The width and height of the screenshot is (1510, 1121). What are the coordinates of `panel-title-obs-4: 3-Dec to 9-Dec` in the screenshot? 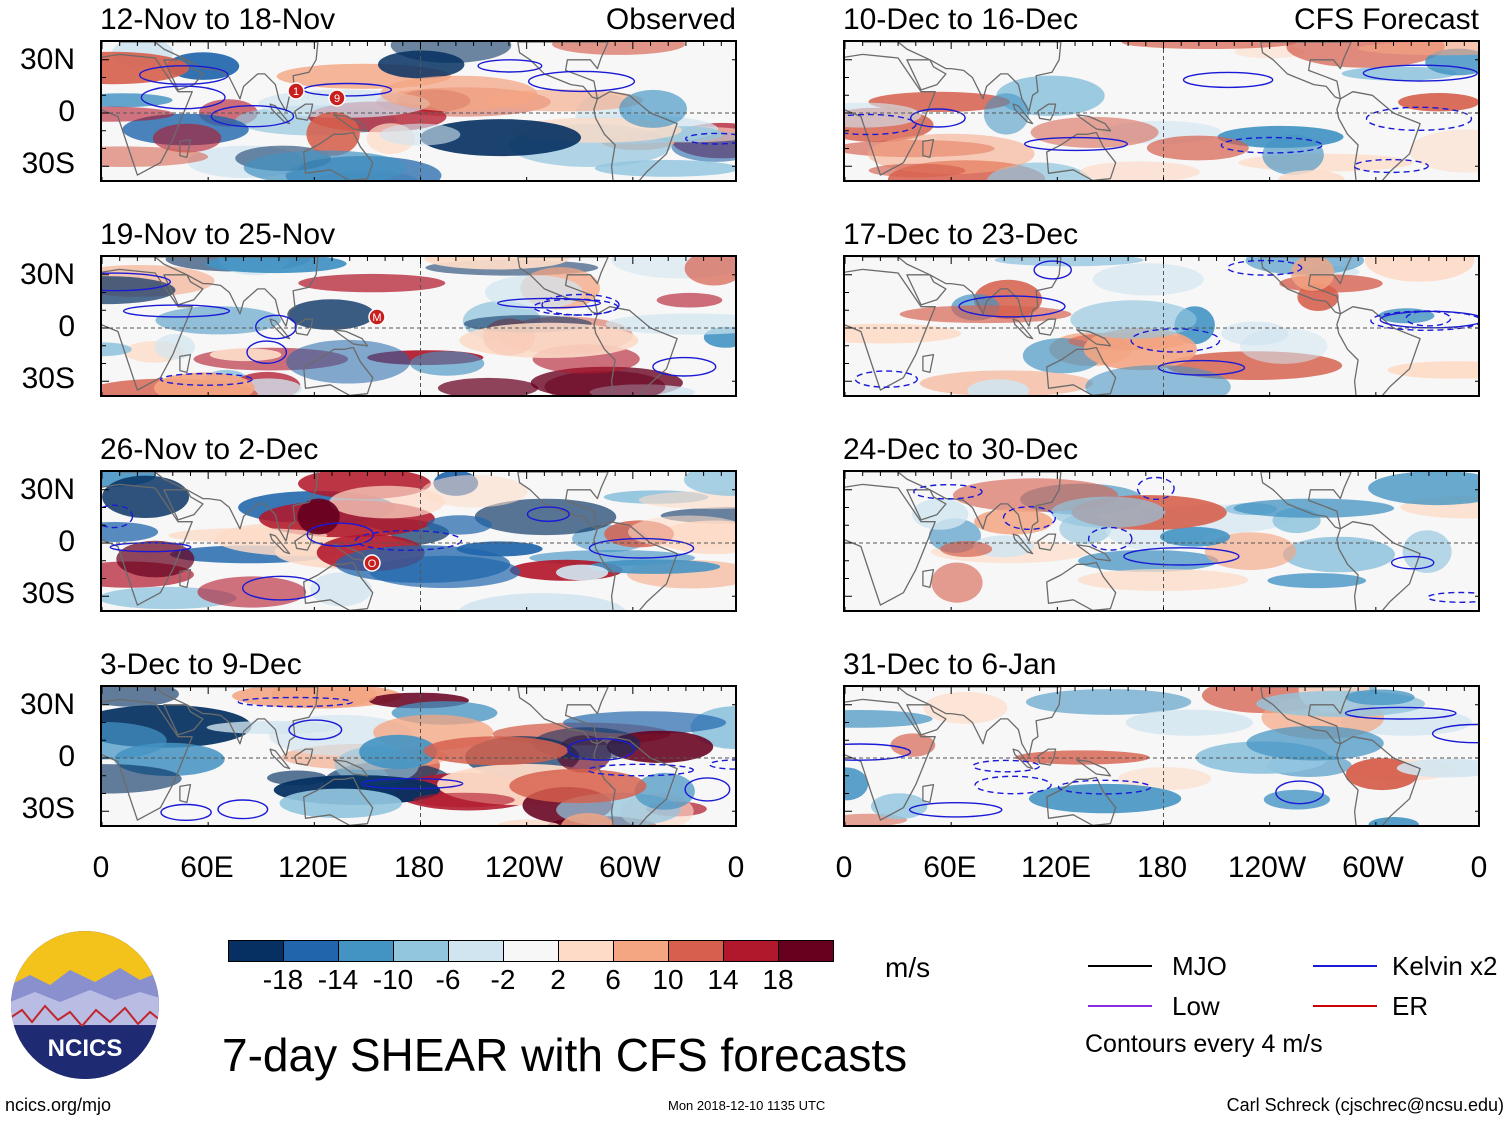 It's located at (201, 664).